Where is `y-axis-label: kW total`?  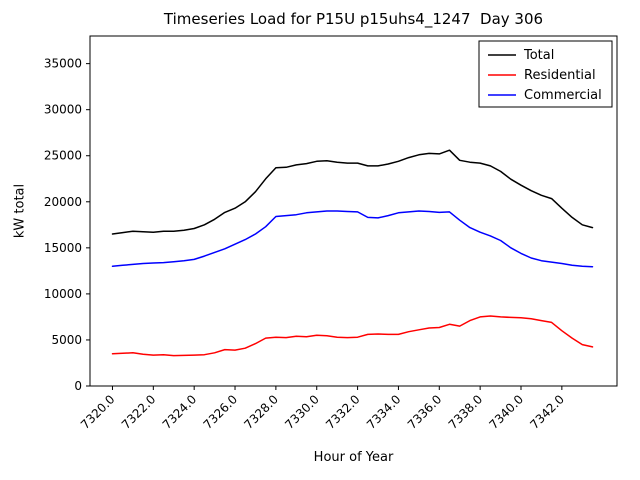
y-axis-label: kW total is located at coordinates (20, 211).